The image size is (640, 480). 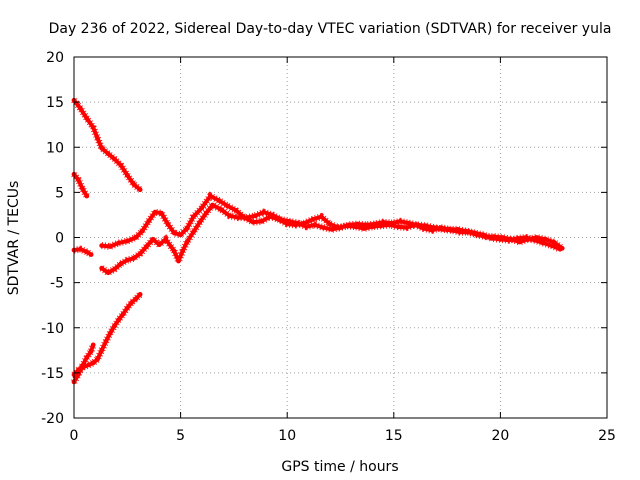 I want to click on x-tick-label: 0, so click(x=74, y=436).